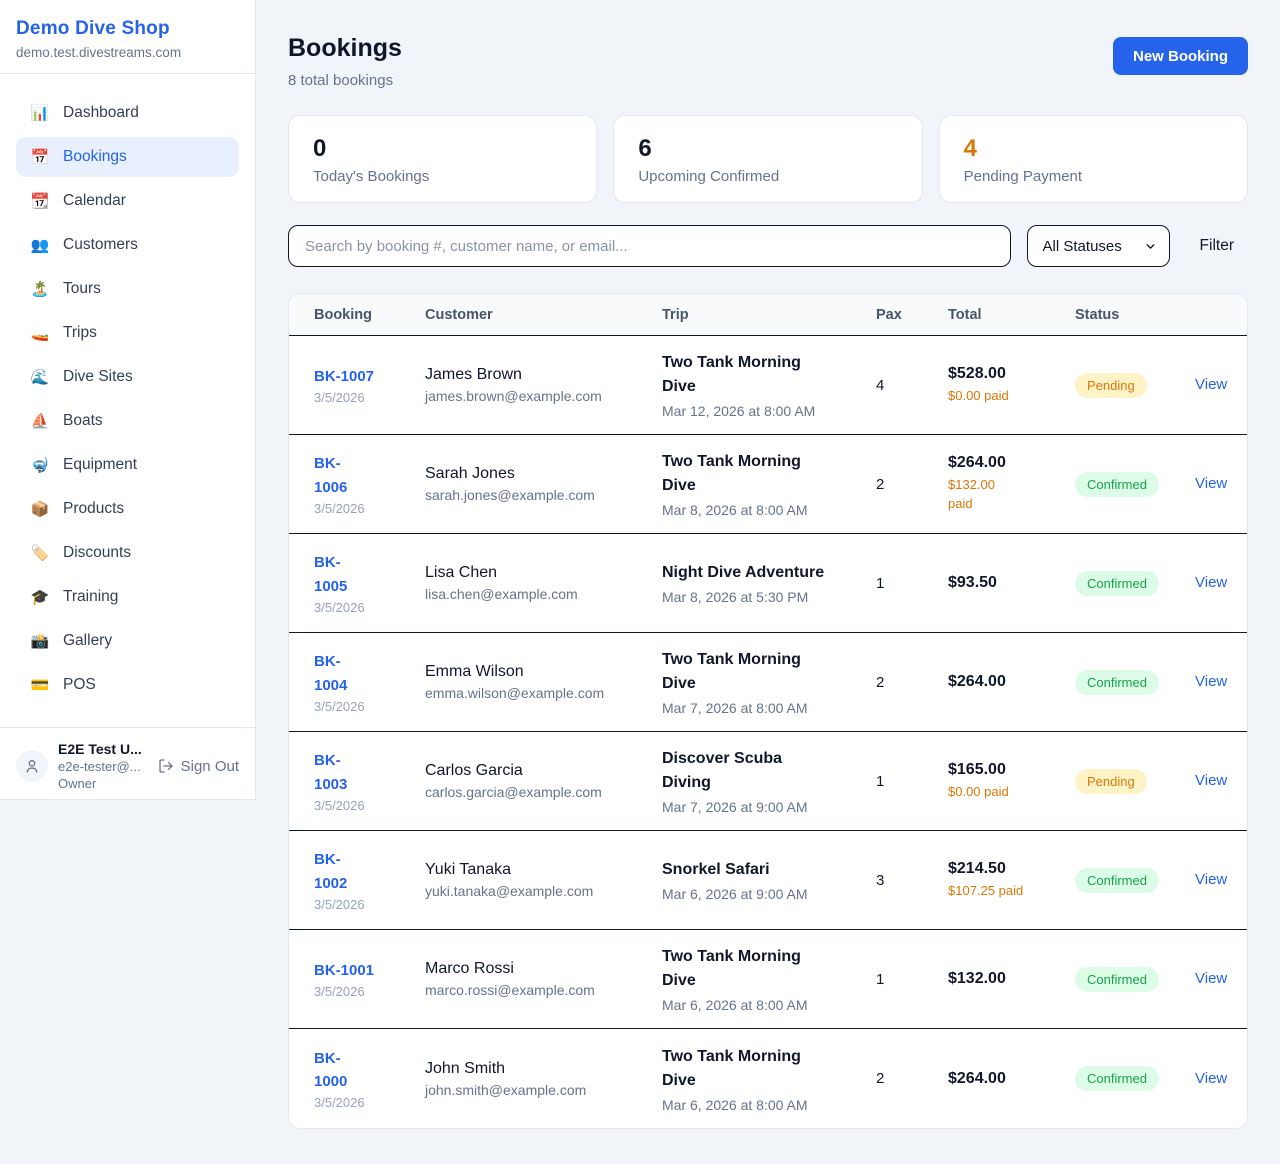 The width and height of the screenshot is (1280, 1164). Describe the element at coordinates (469, 968) in the screenshot. I see `customer-name: Marco Rossi` at that location.